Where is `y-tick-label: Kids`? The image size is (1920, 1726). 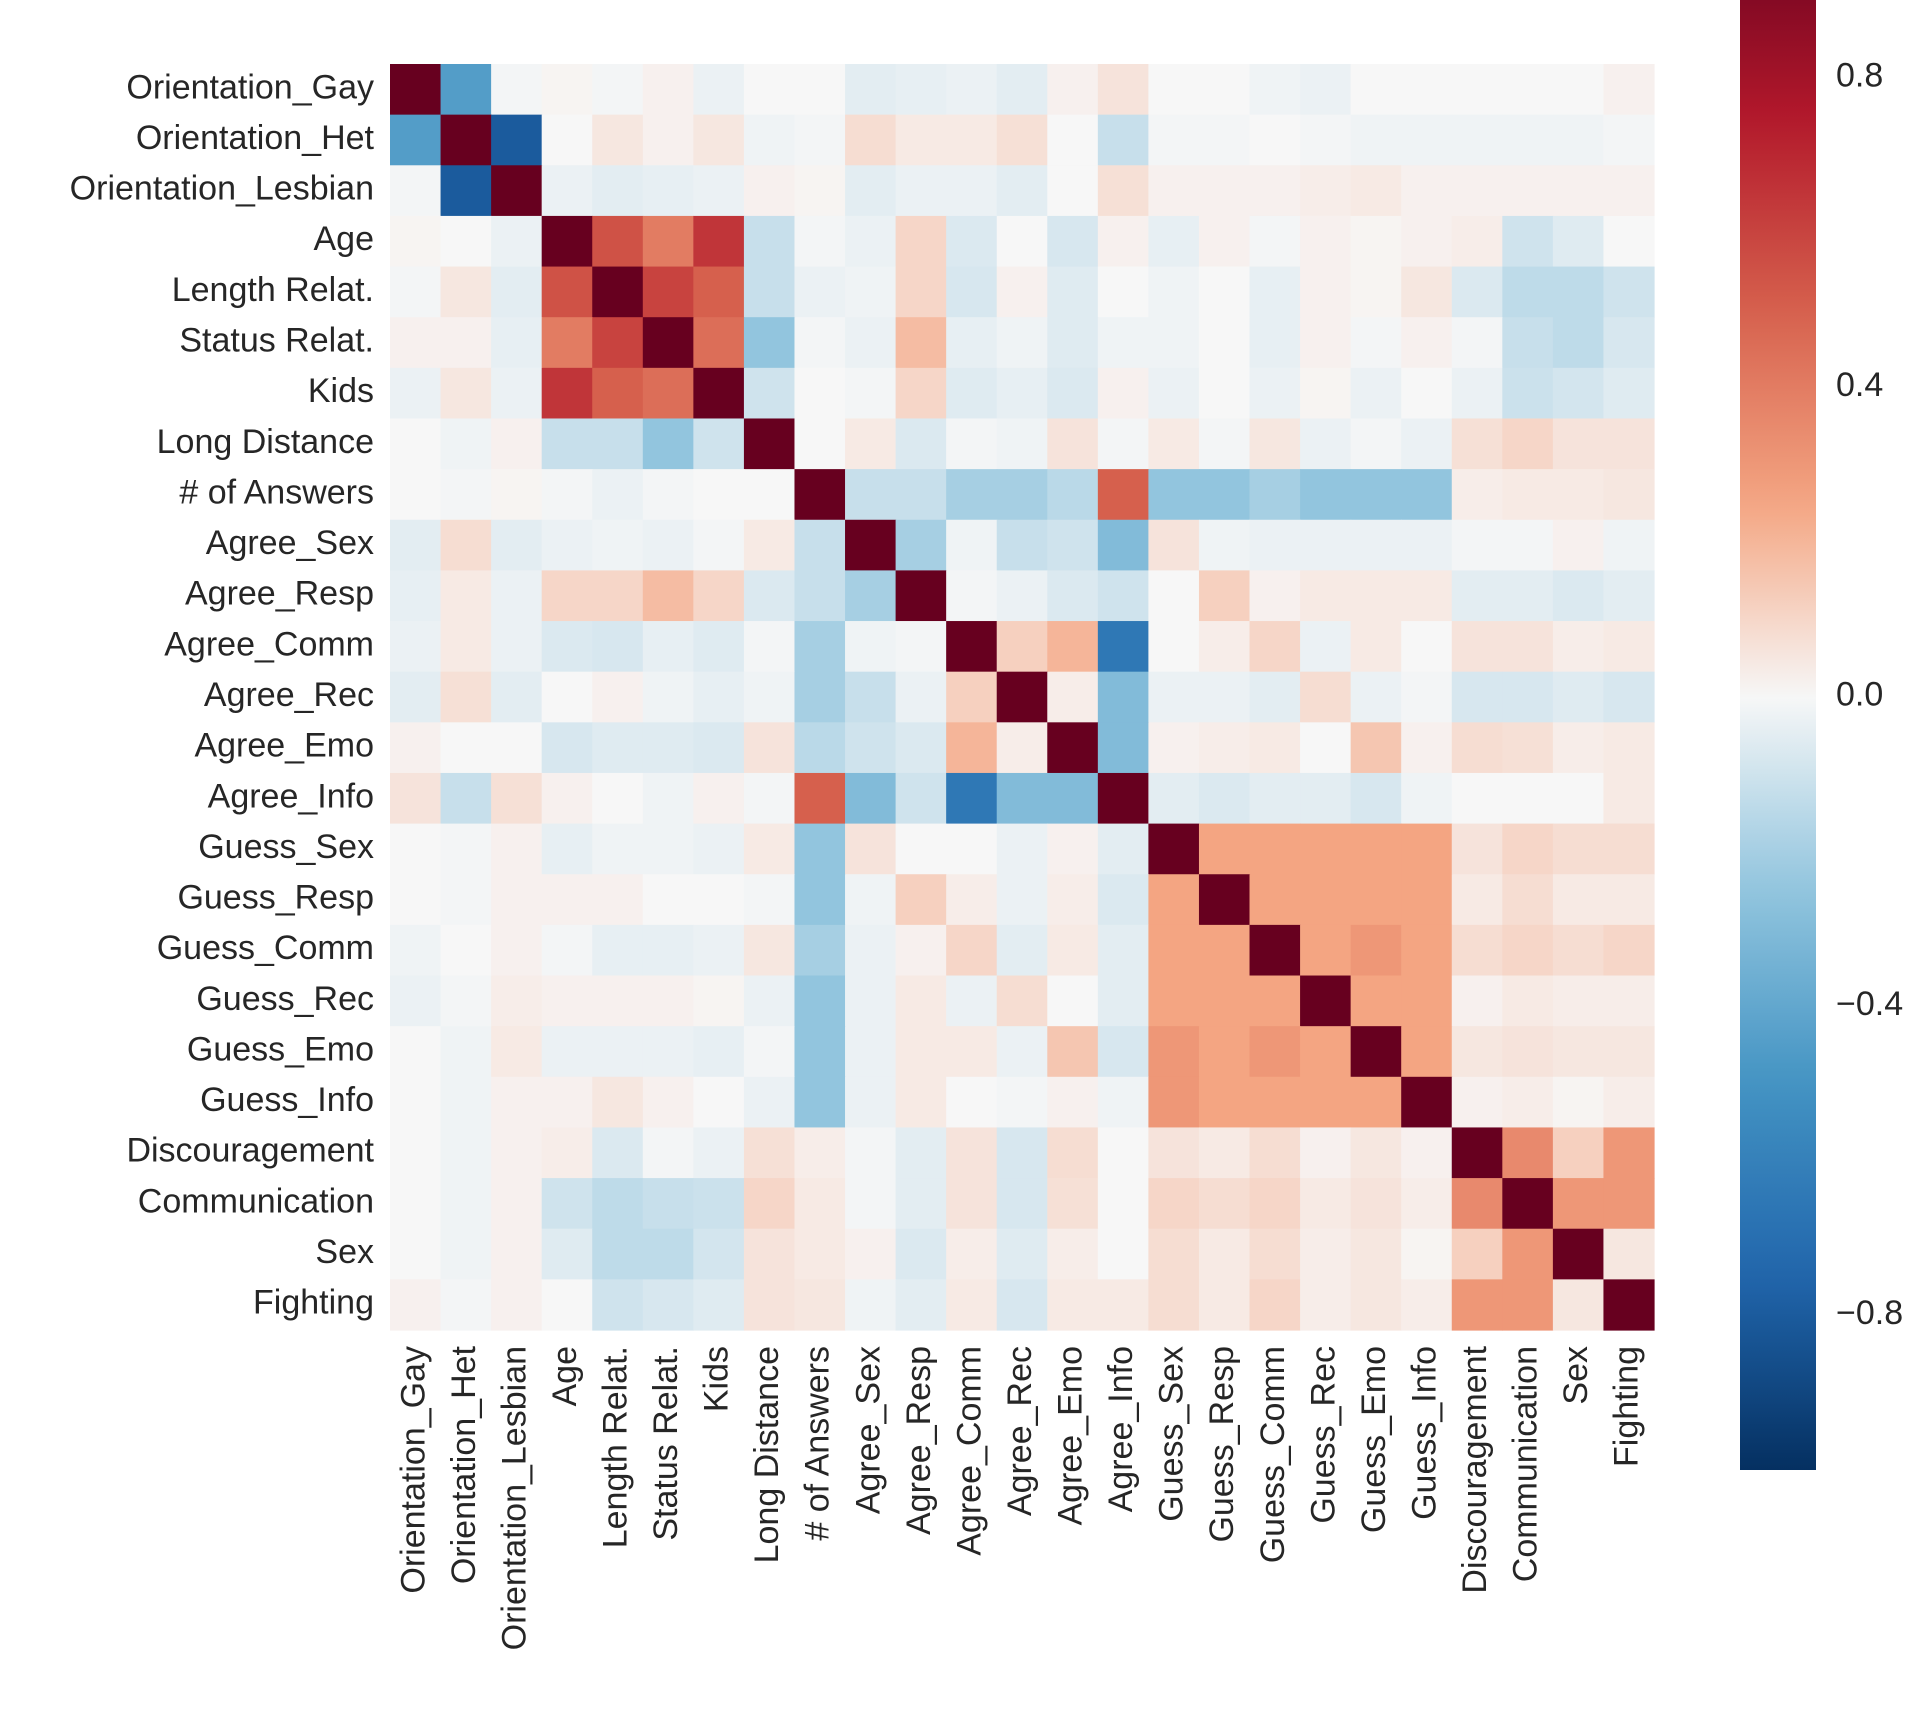 y-tick-label: Kids is located at coordinates (341, 391).